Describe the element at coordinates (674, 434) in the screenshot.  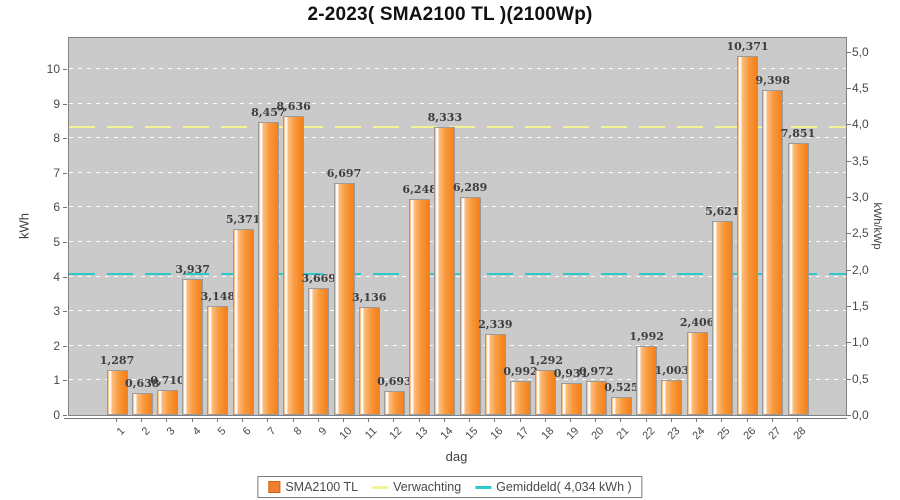
I see `x-tick-label: 23` at that location.